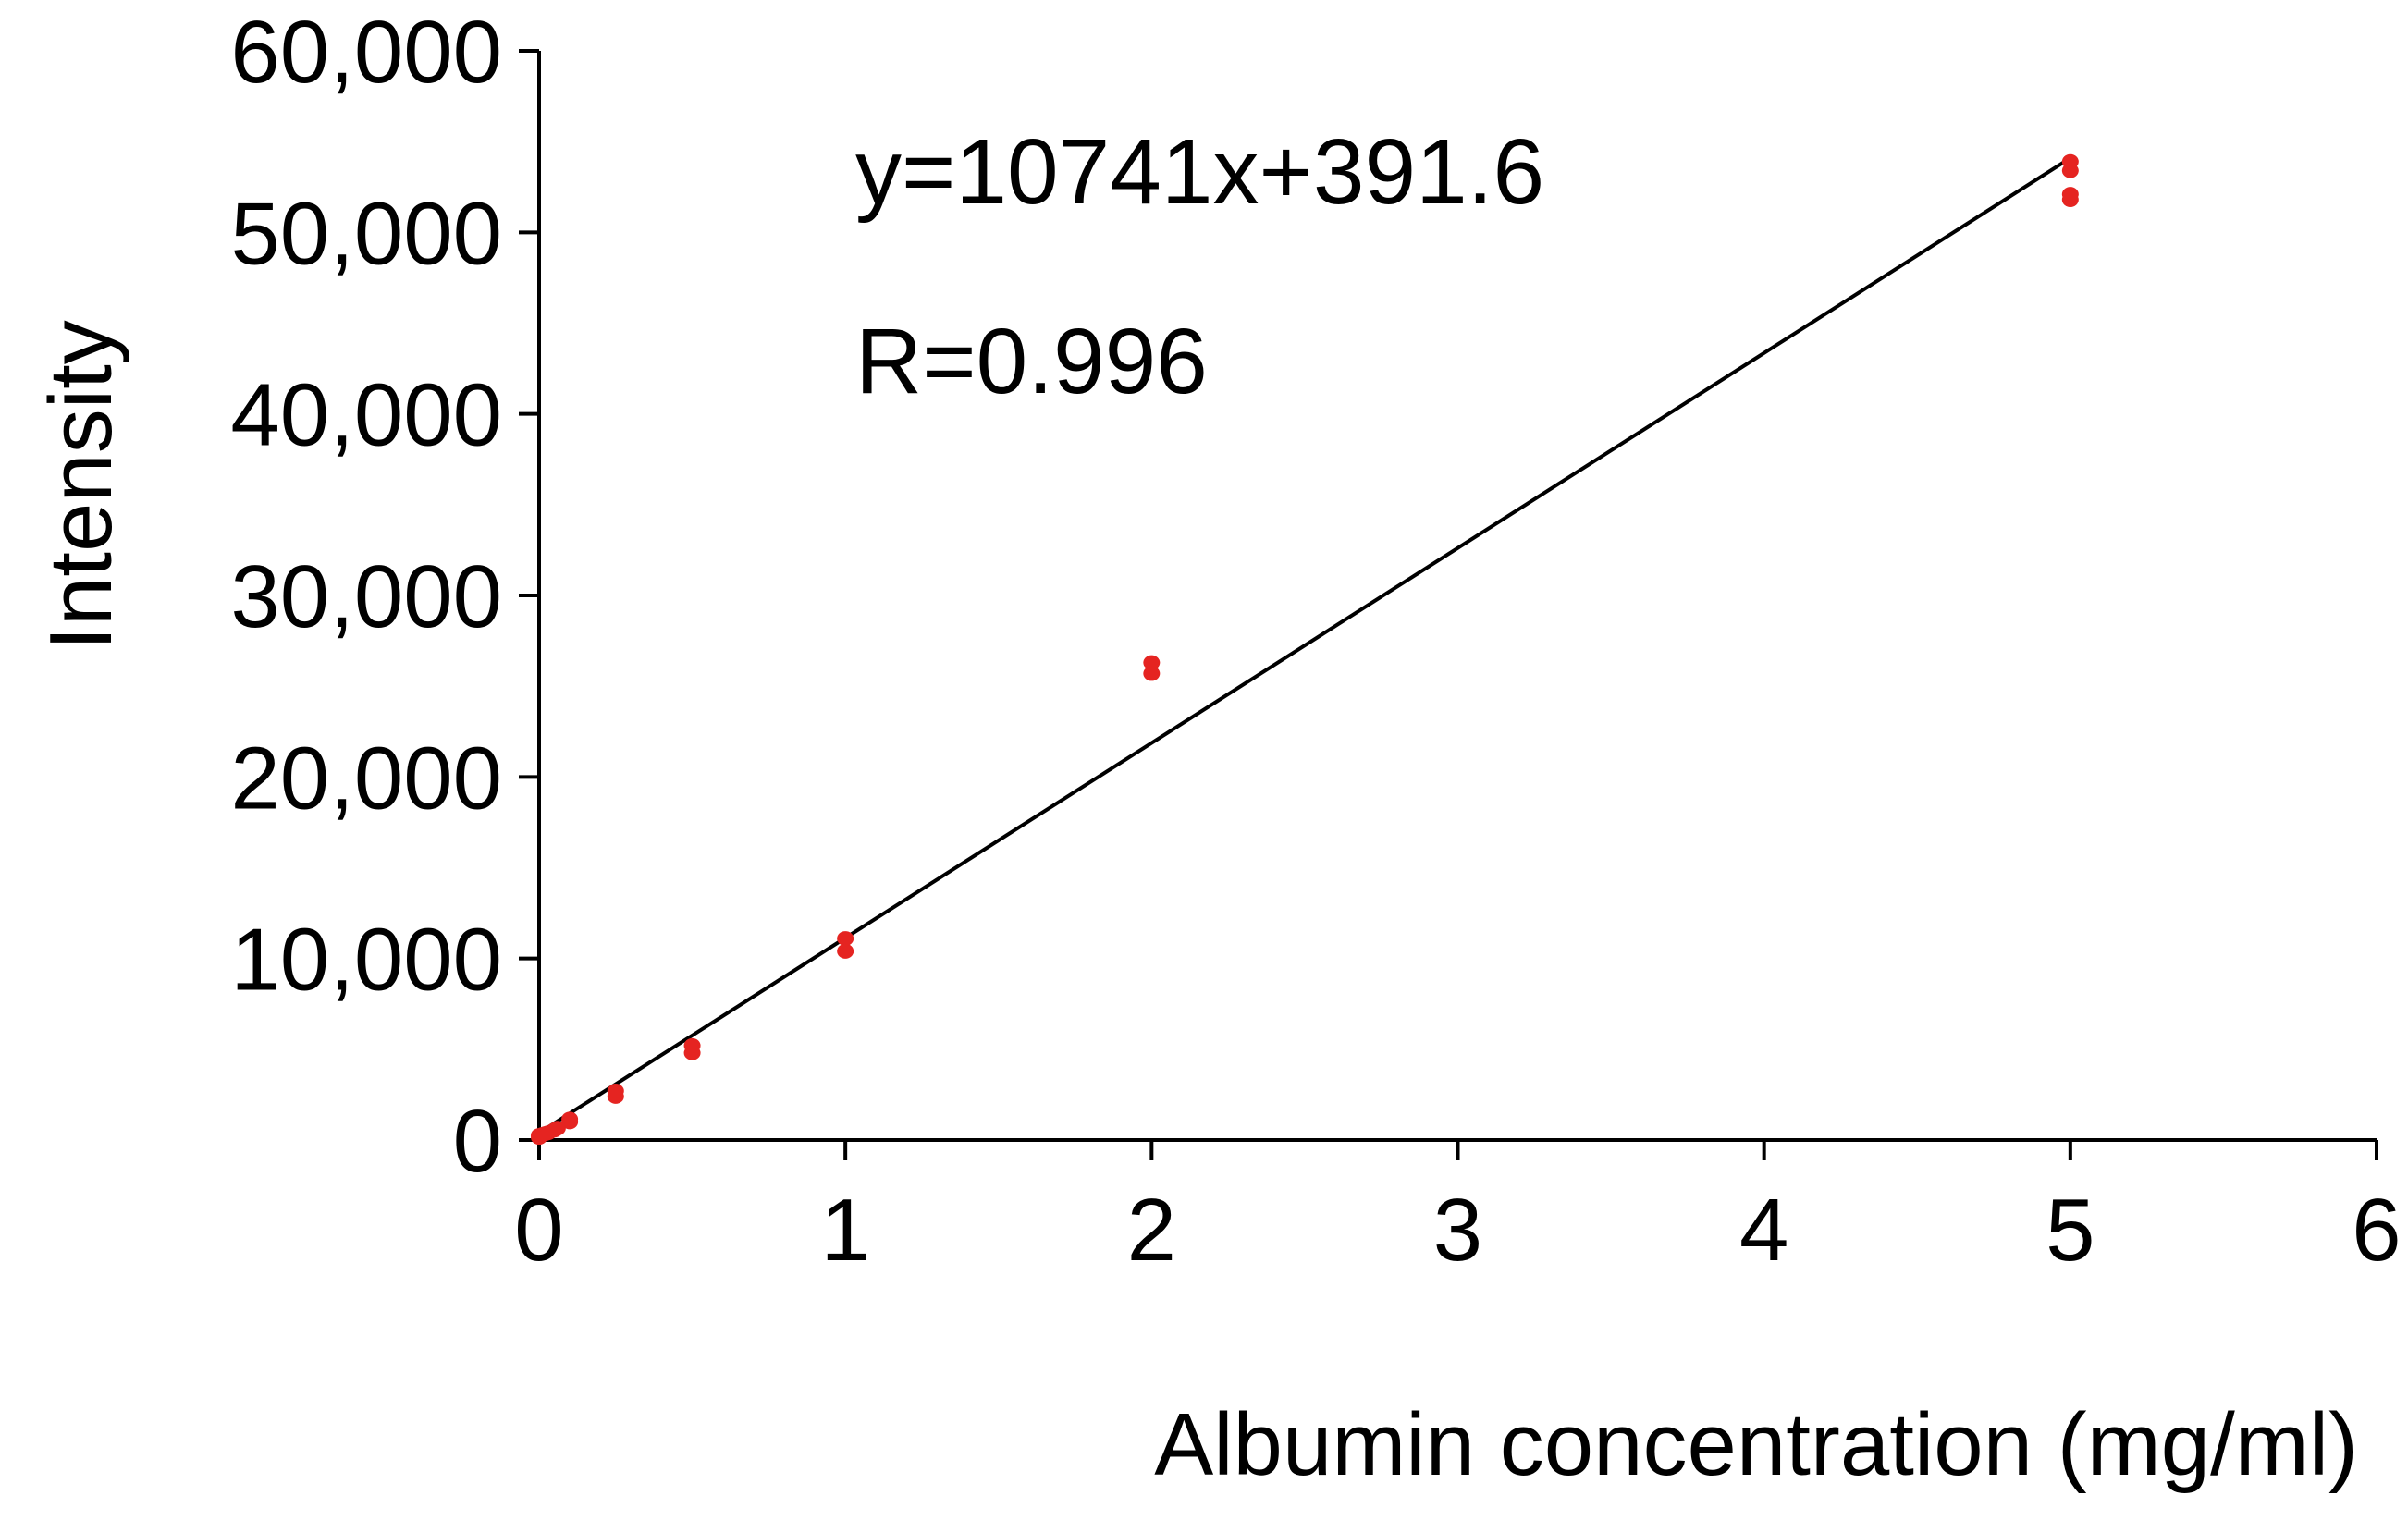 The image size is (2408, 1520). What do you see at coordinates (1457, 1230) in the screenshot?
I see `x-tick-label: 3` at bounding box center [1457, 1230].